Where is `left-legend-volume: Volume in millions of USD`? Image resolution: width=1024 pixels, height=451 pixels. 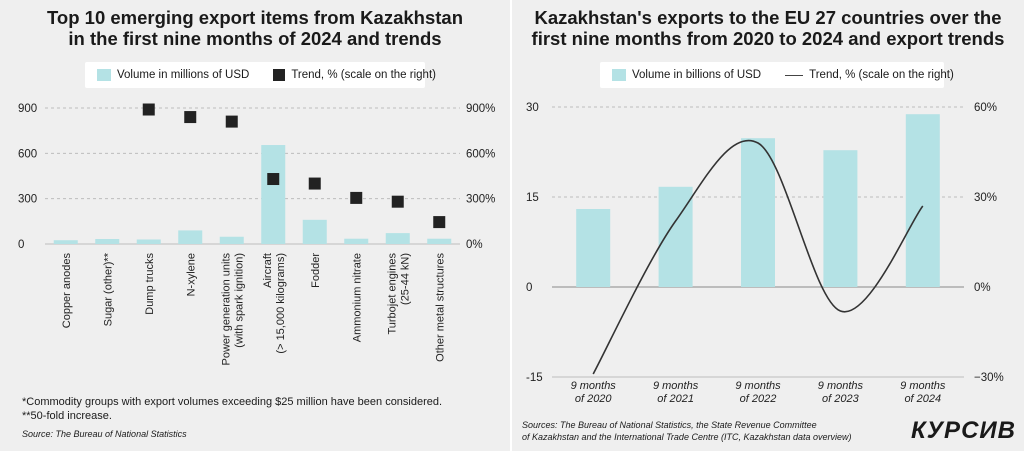 left-legend-volume: Volume in millions of USD is located at coordinates (173, 75).